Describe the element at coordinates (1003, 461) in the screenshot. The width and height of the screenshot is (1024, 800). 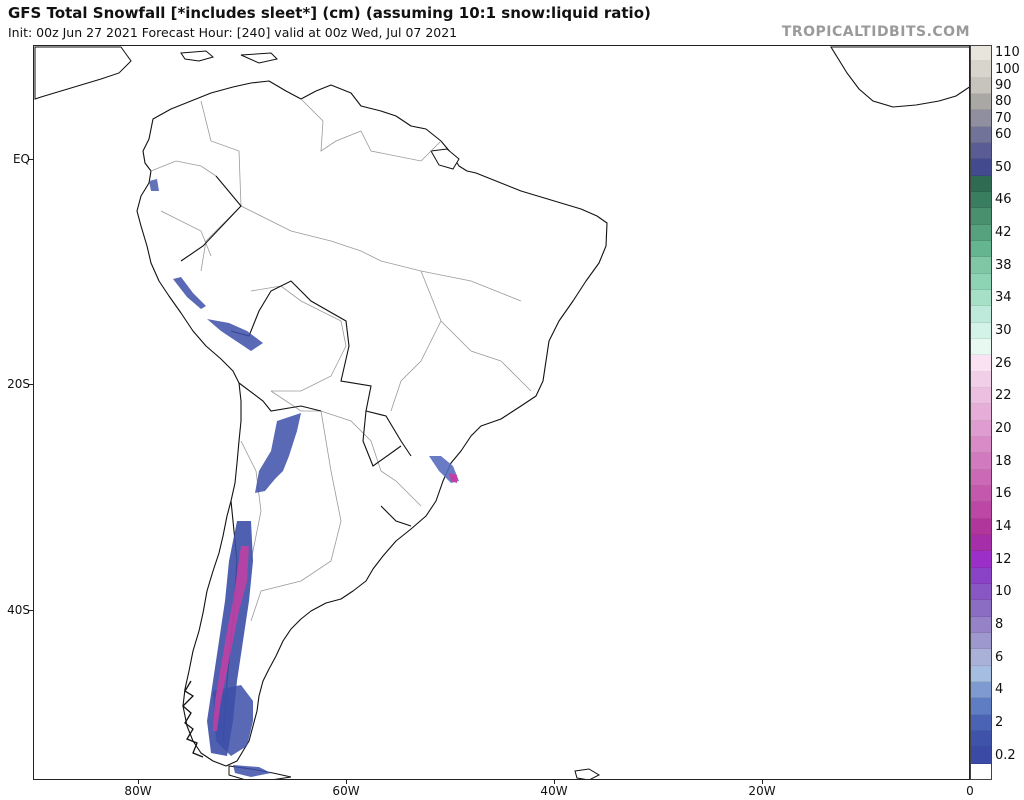
I see `colorbar-label: 18` at that location.